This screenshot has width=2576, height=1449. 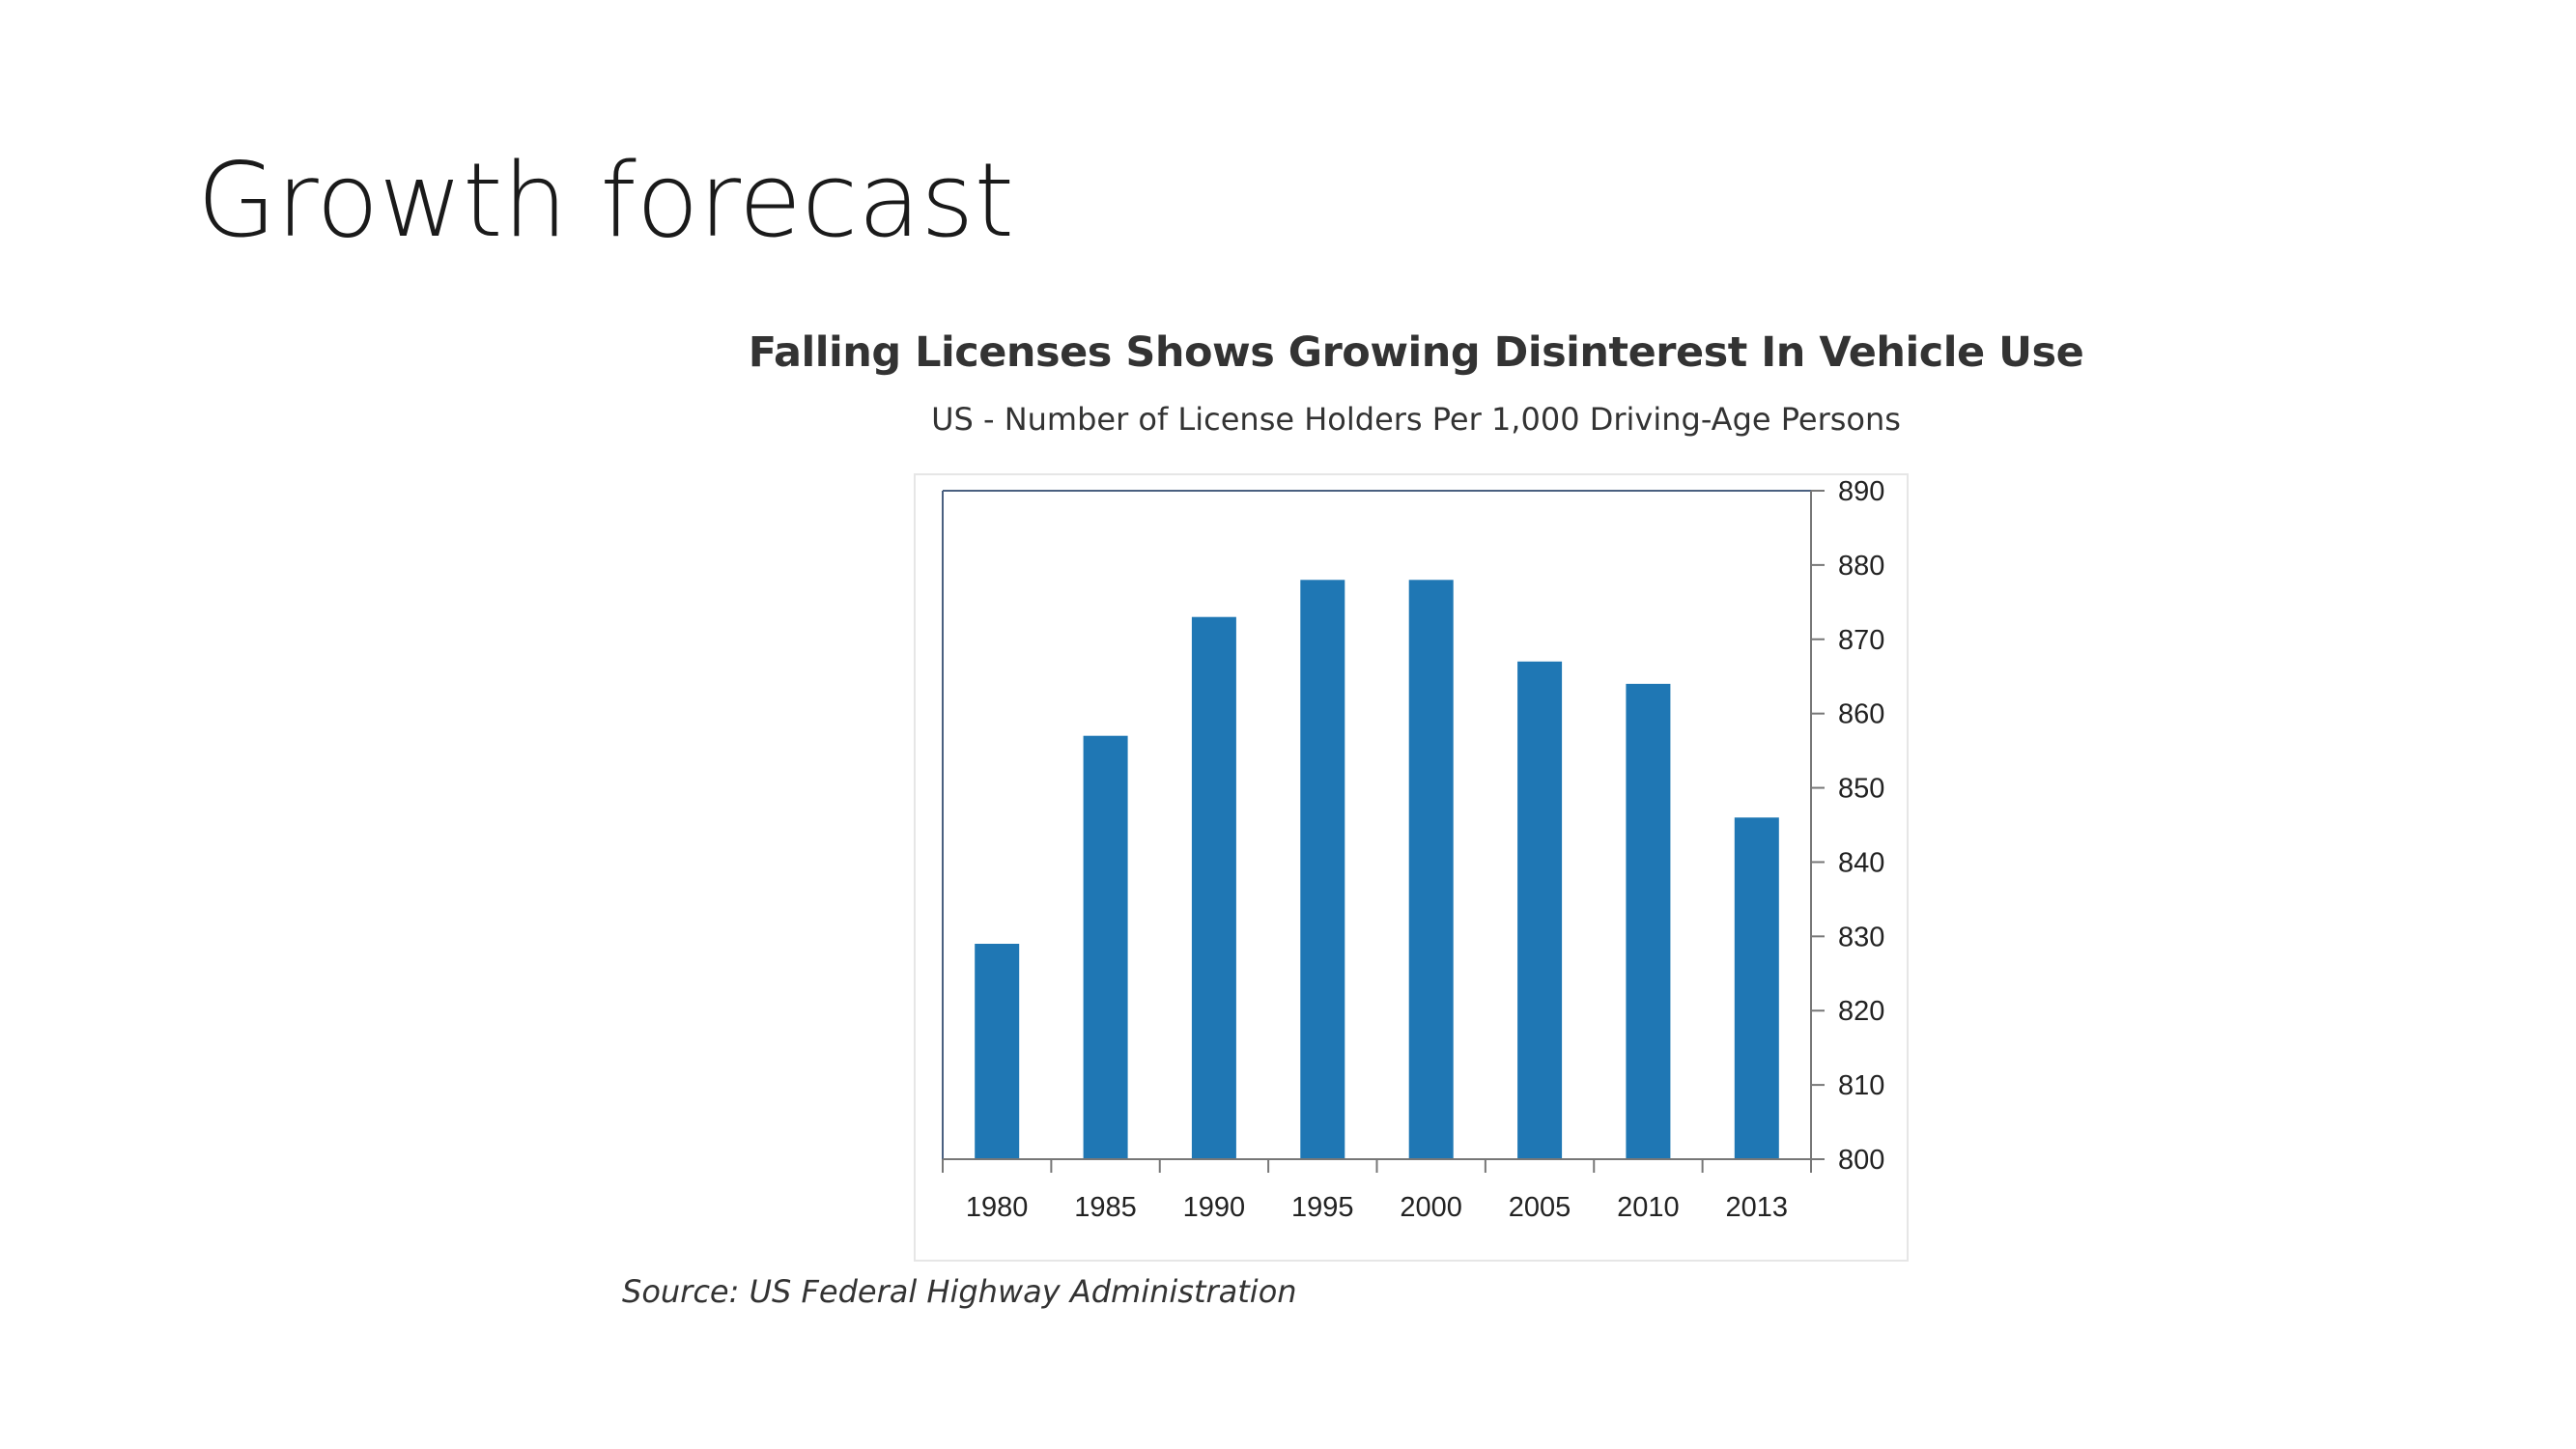 What do you see at coordinates (1756, 988) in the screenshot?
I see `bar-2013` at bounding box center [1756, 988].